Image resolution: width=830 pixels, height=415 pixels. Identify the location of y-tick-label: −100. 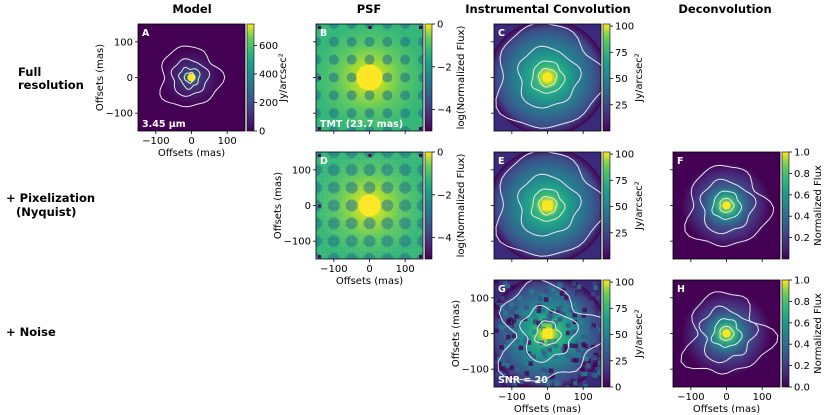
(475, 370).